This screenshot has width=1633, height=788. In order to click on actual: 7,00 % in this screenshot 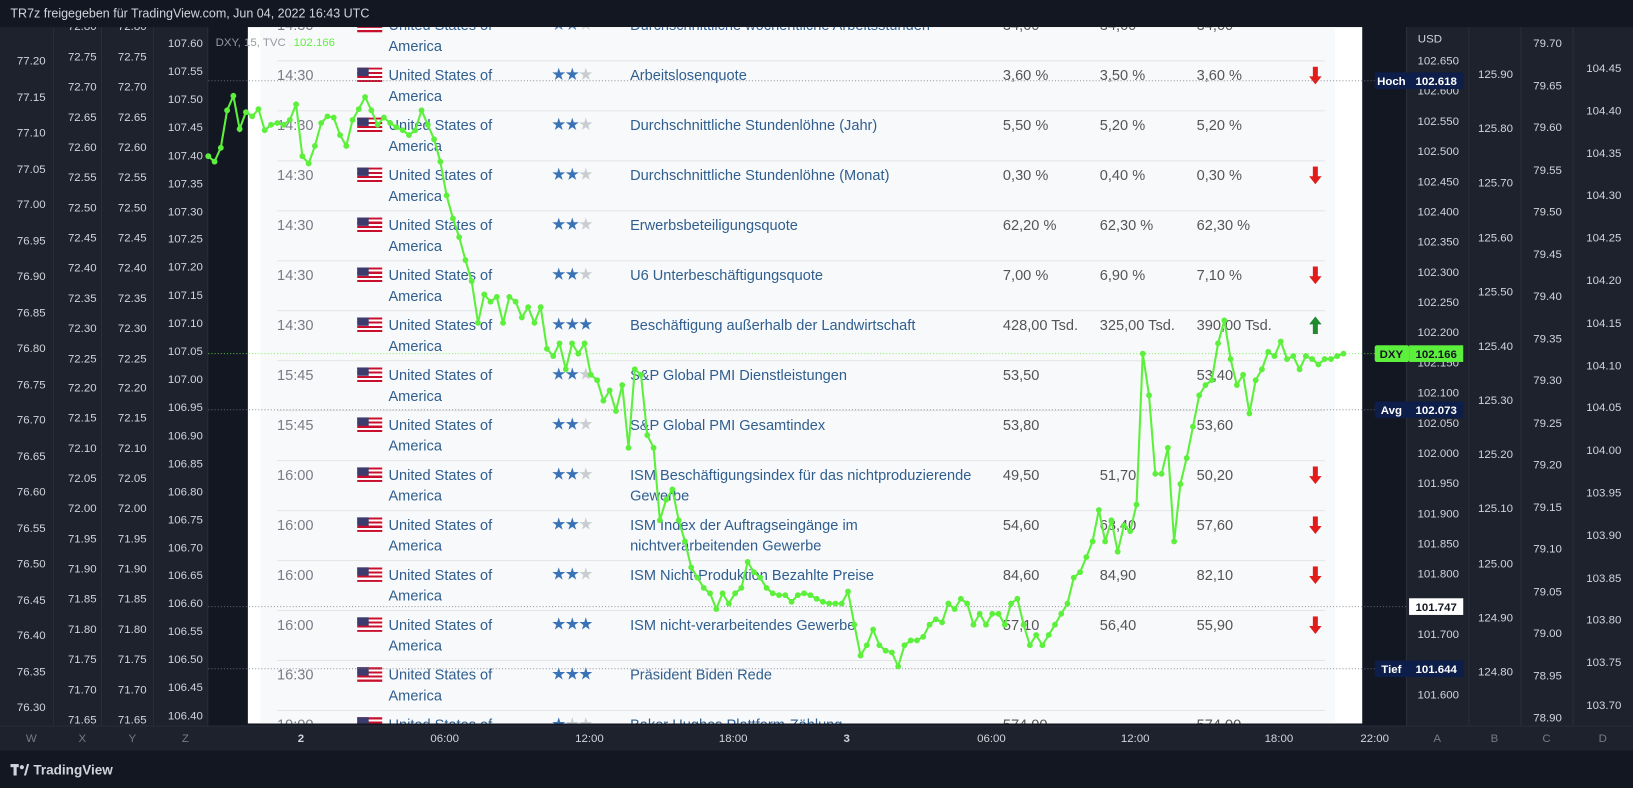, I will do `click(1025, 275)`.